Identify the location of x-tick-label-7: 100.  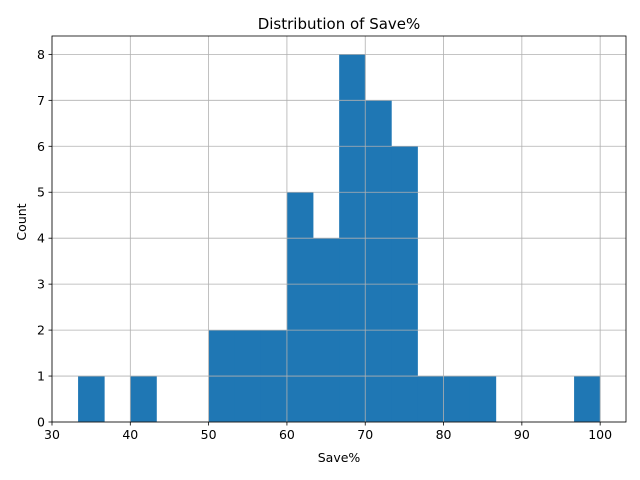
(600, 434).